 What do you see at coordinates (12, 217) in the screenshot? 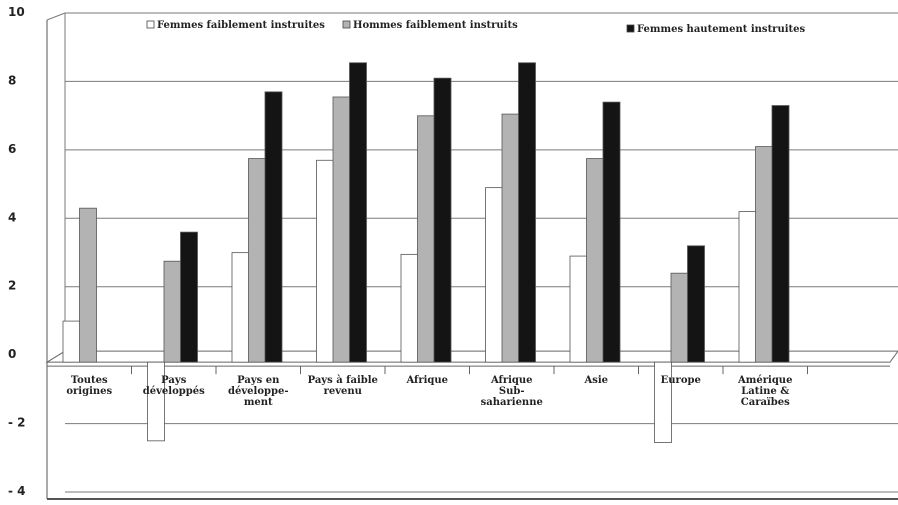
I see `y-tick-label: 4` at bounding box center [12, 217].